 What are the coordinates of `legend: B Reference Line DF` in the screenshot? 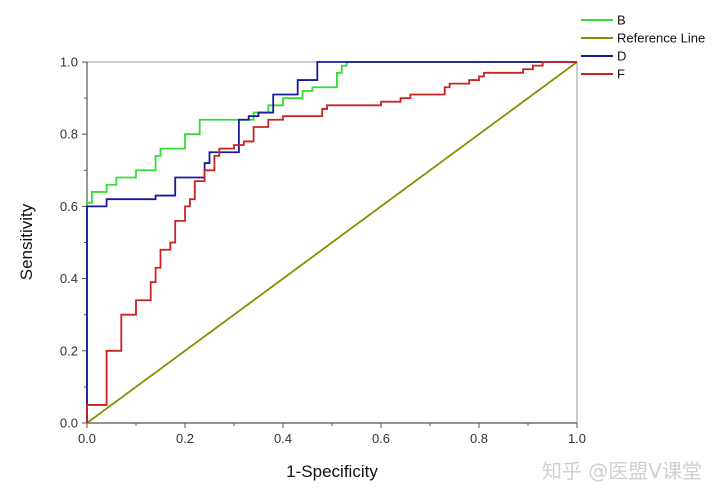 It's located at (643, 47).